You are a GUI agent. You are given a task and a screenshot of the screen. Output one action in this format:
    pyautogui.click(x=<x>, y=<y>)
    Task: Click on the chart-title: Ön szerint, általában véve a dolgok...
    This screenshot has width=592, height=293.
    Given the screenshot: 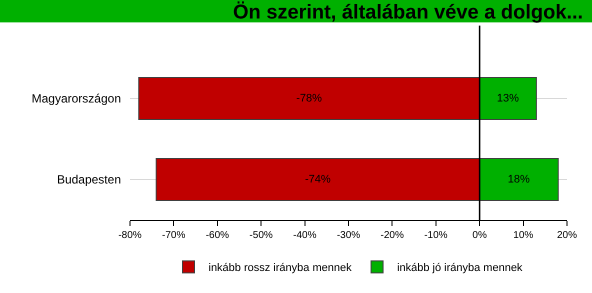 What is the action you would take?
    pyautogui.click(x=408, y=12)
    